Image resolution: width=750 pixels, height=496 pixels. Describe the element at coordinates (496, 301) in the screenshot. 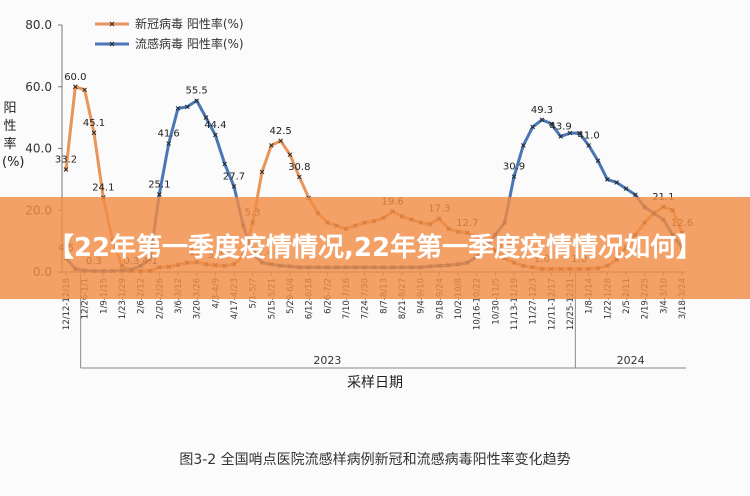

I see `x-tick-label: 10/30-11/5` at that location.